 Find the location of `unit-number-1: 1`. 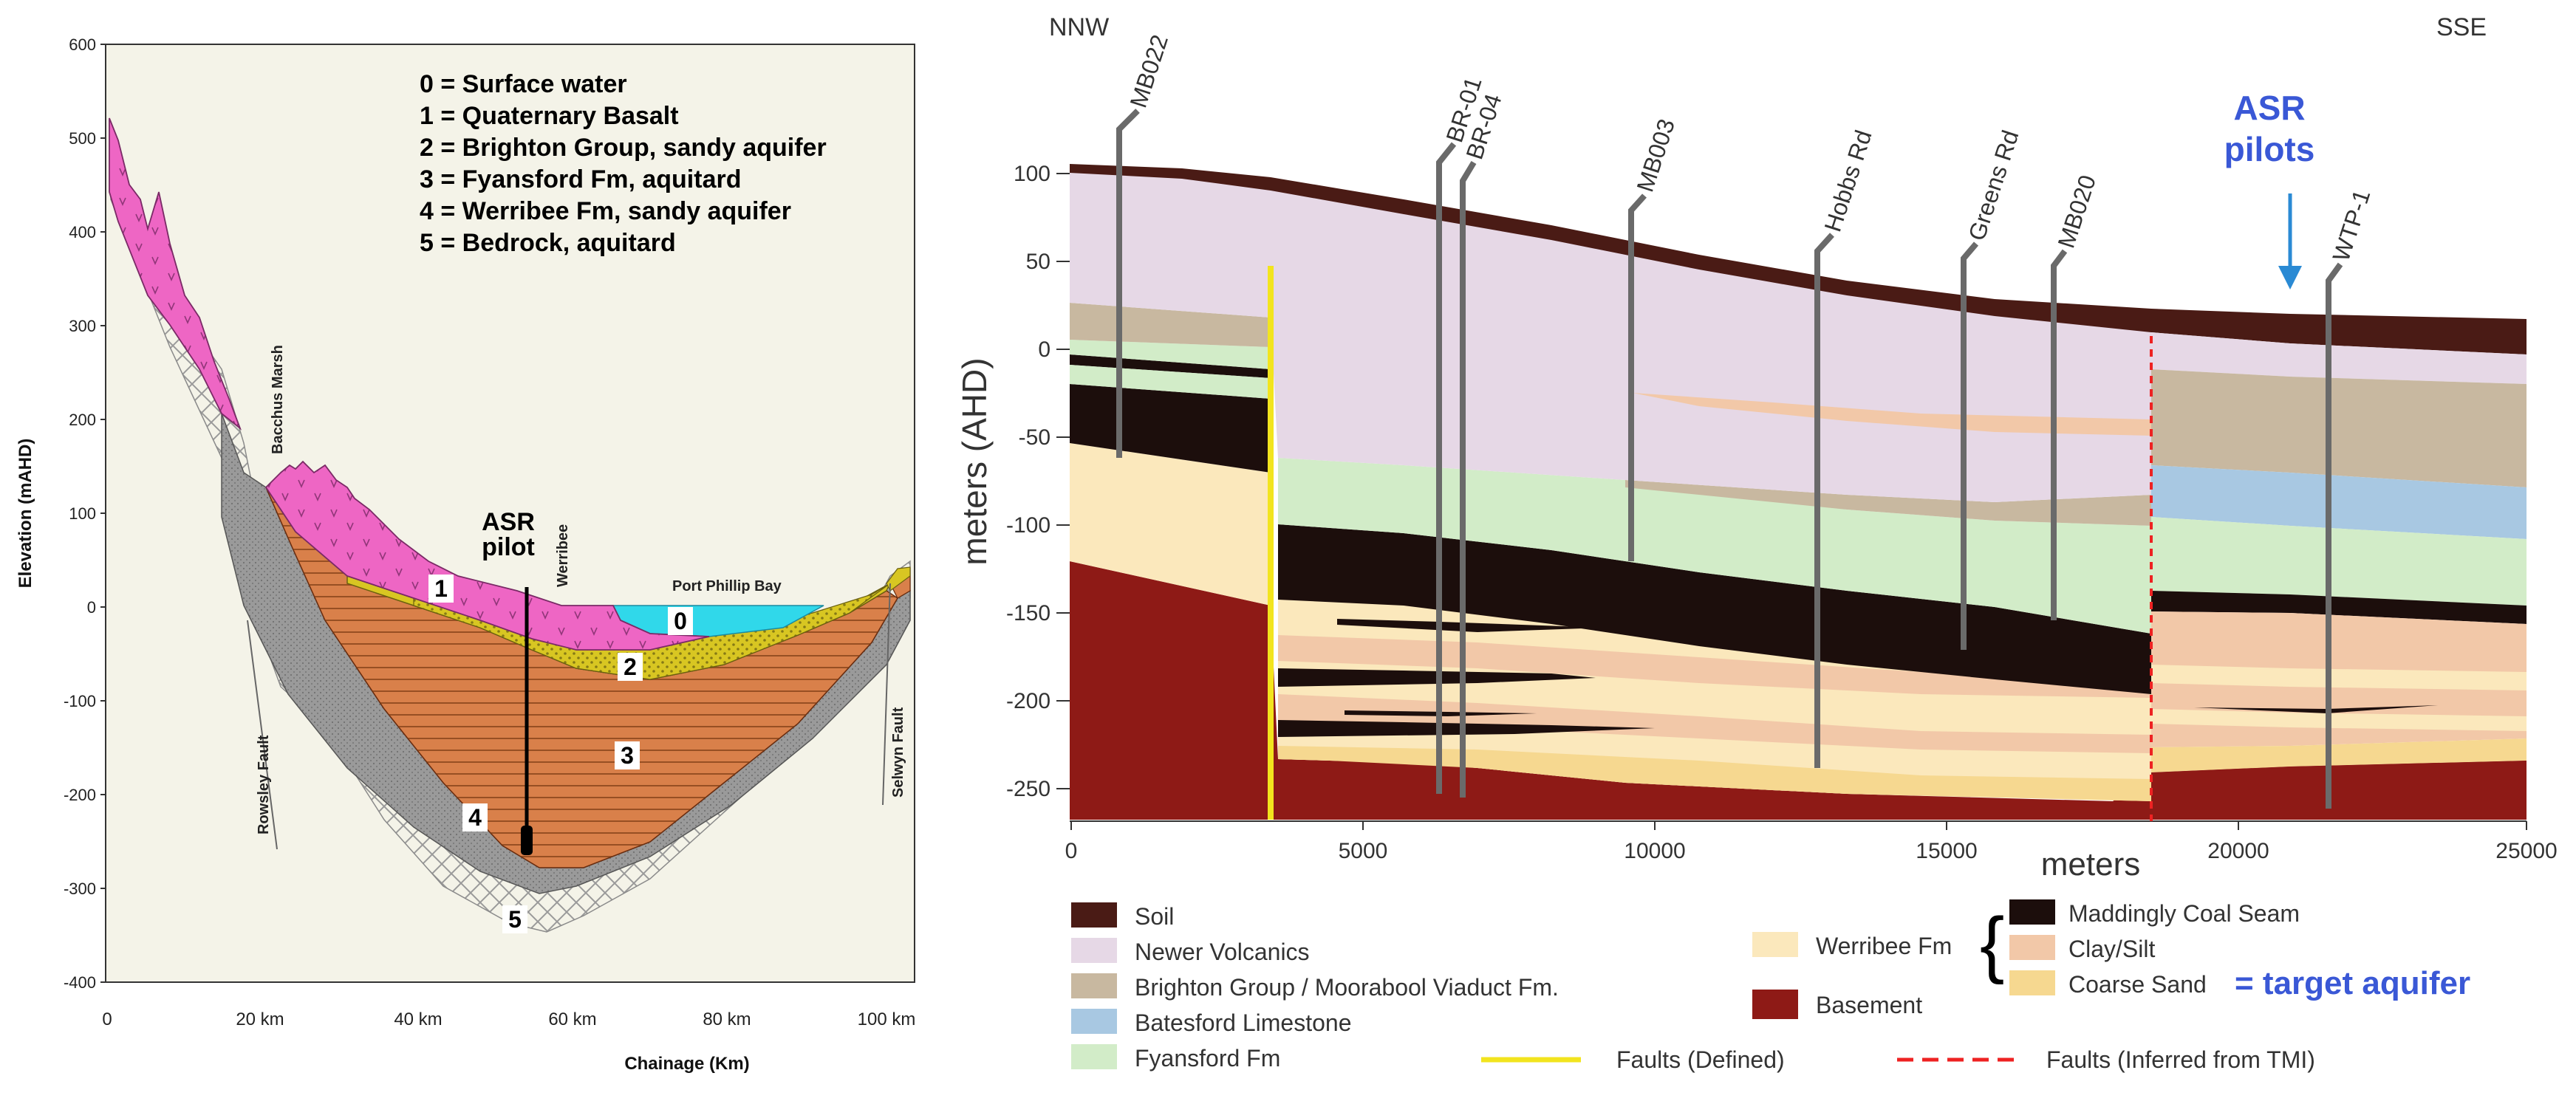

unit-number-1: 1 is located at coordinates (441, 589).